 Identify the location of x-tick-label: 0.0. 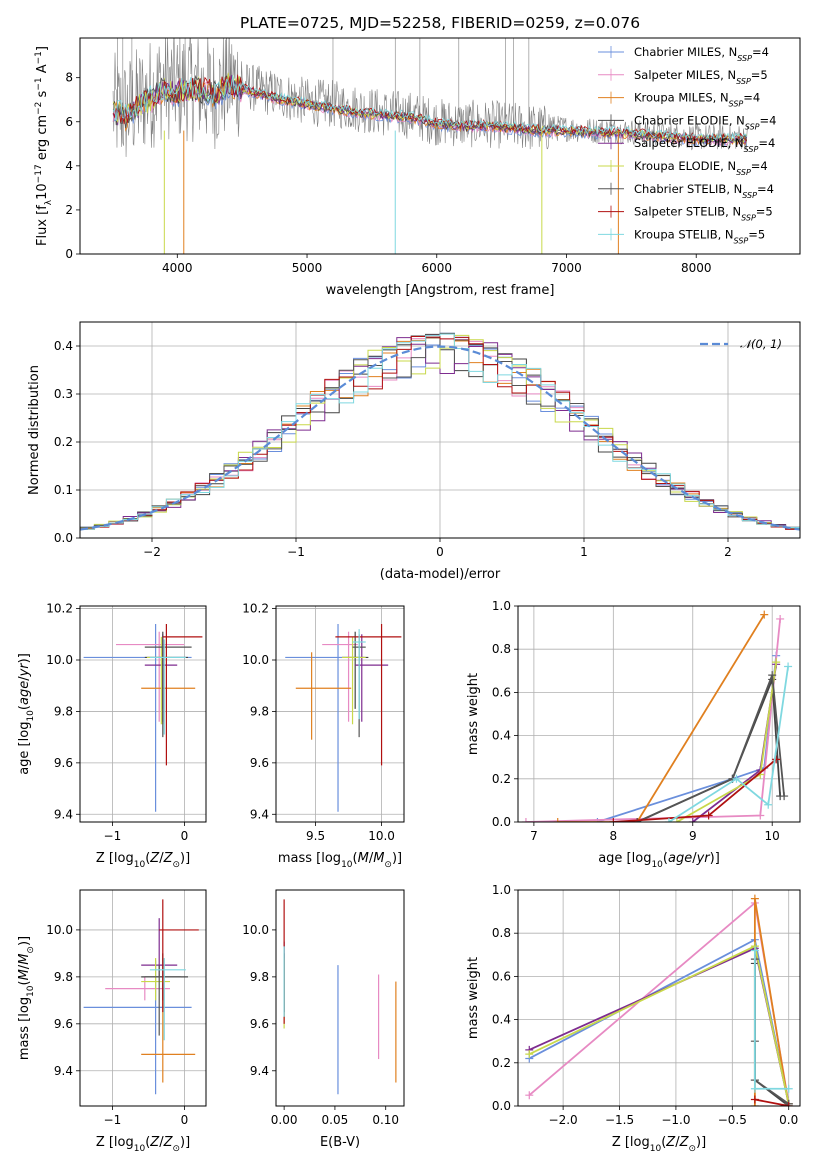
(788, 1120).